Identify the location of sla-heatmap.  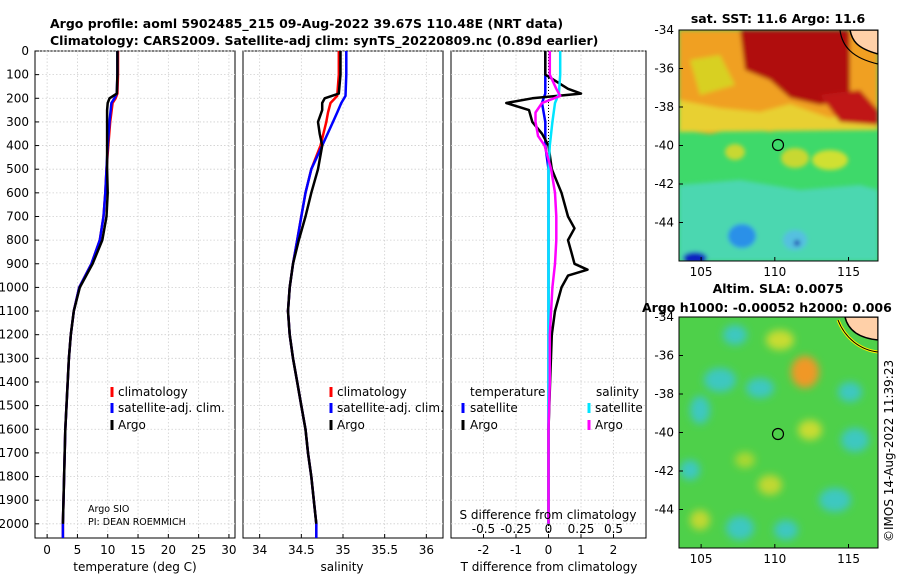
(778, 432).